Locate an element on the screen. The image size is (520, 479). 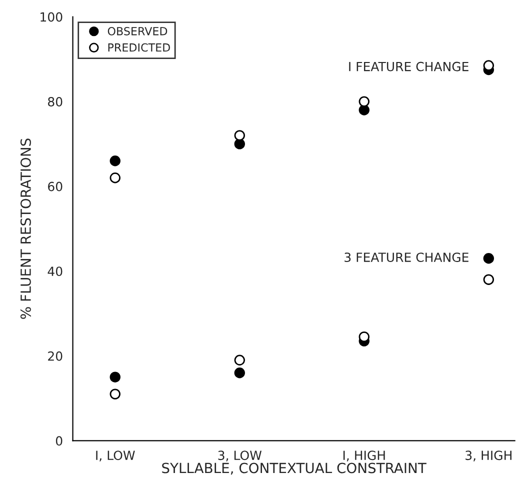
annotation: 3 FEATURE CHANGE is located at coordinates (406, 257).